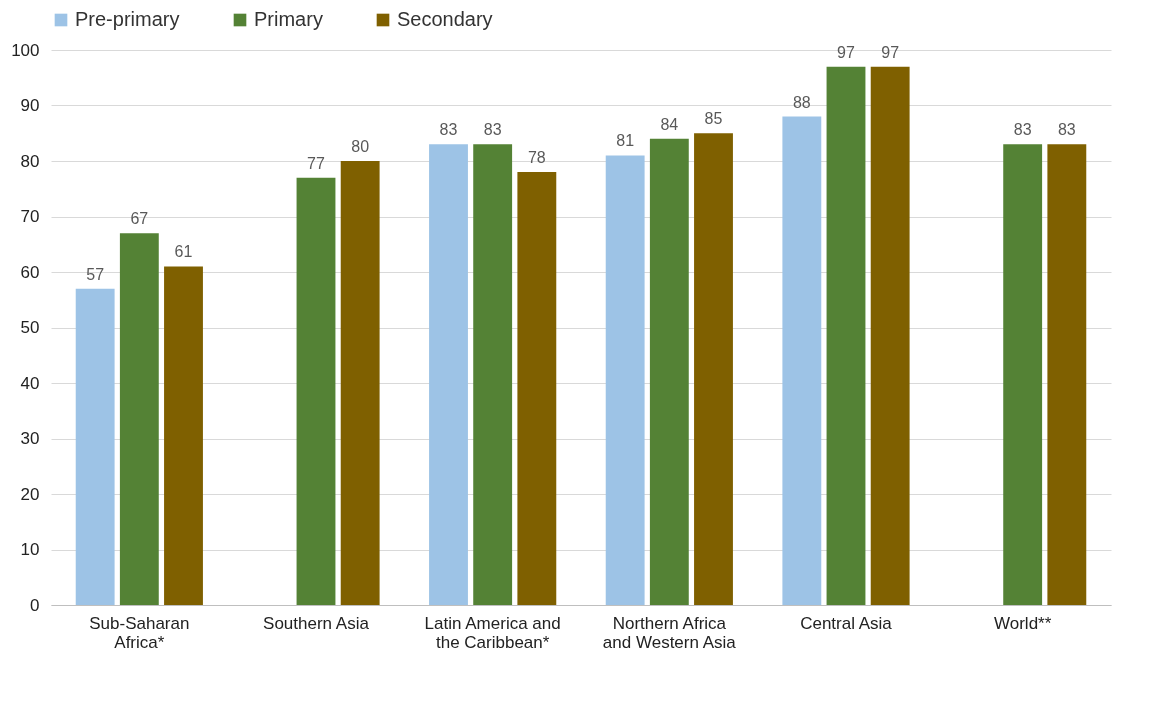 This screenshot has width=1172, height=718. I want to click on data-label: 81, so click(625, 141).